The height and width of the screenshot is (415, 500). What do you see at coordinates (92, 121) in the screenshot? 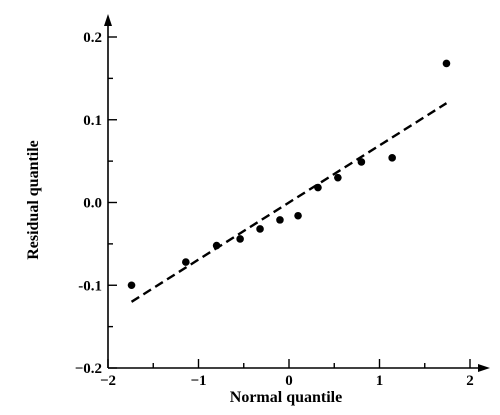
I see `y-tick-label: 0.1` at bounding box center [92, 121].